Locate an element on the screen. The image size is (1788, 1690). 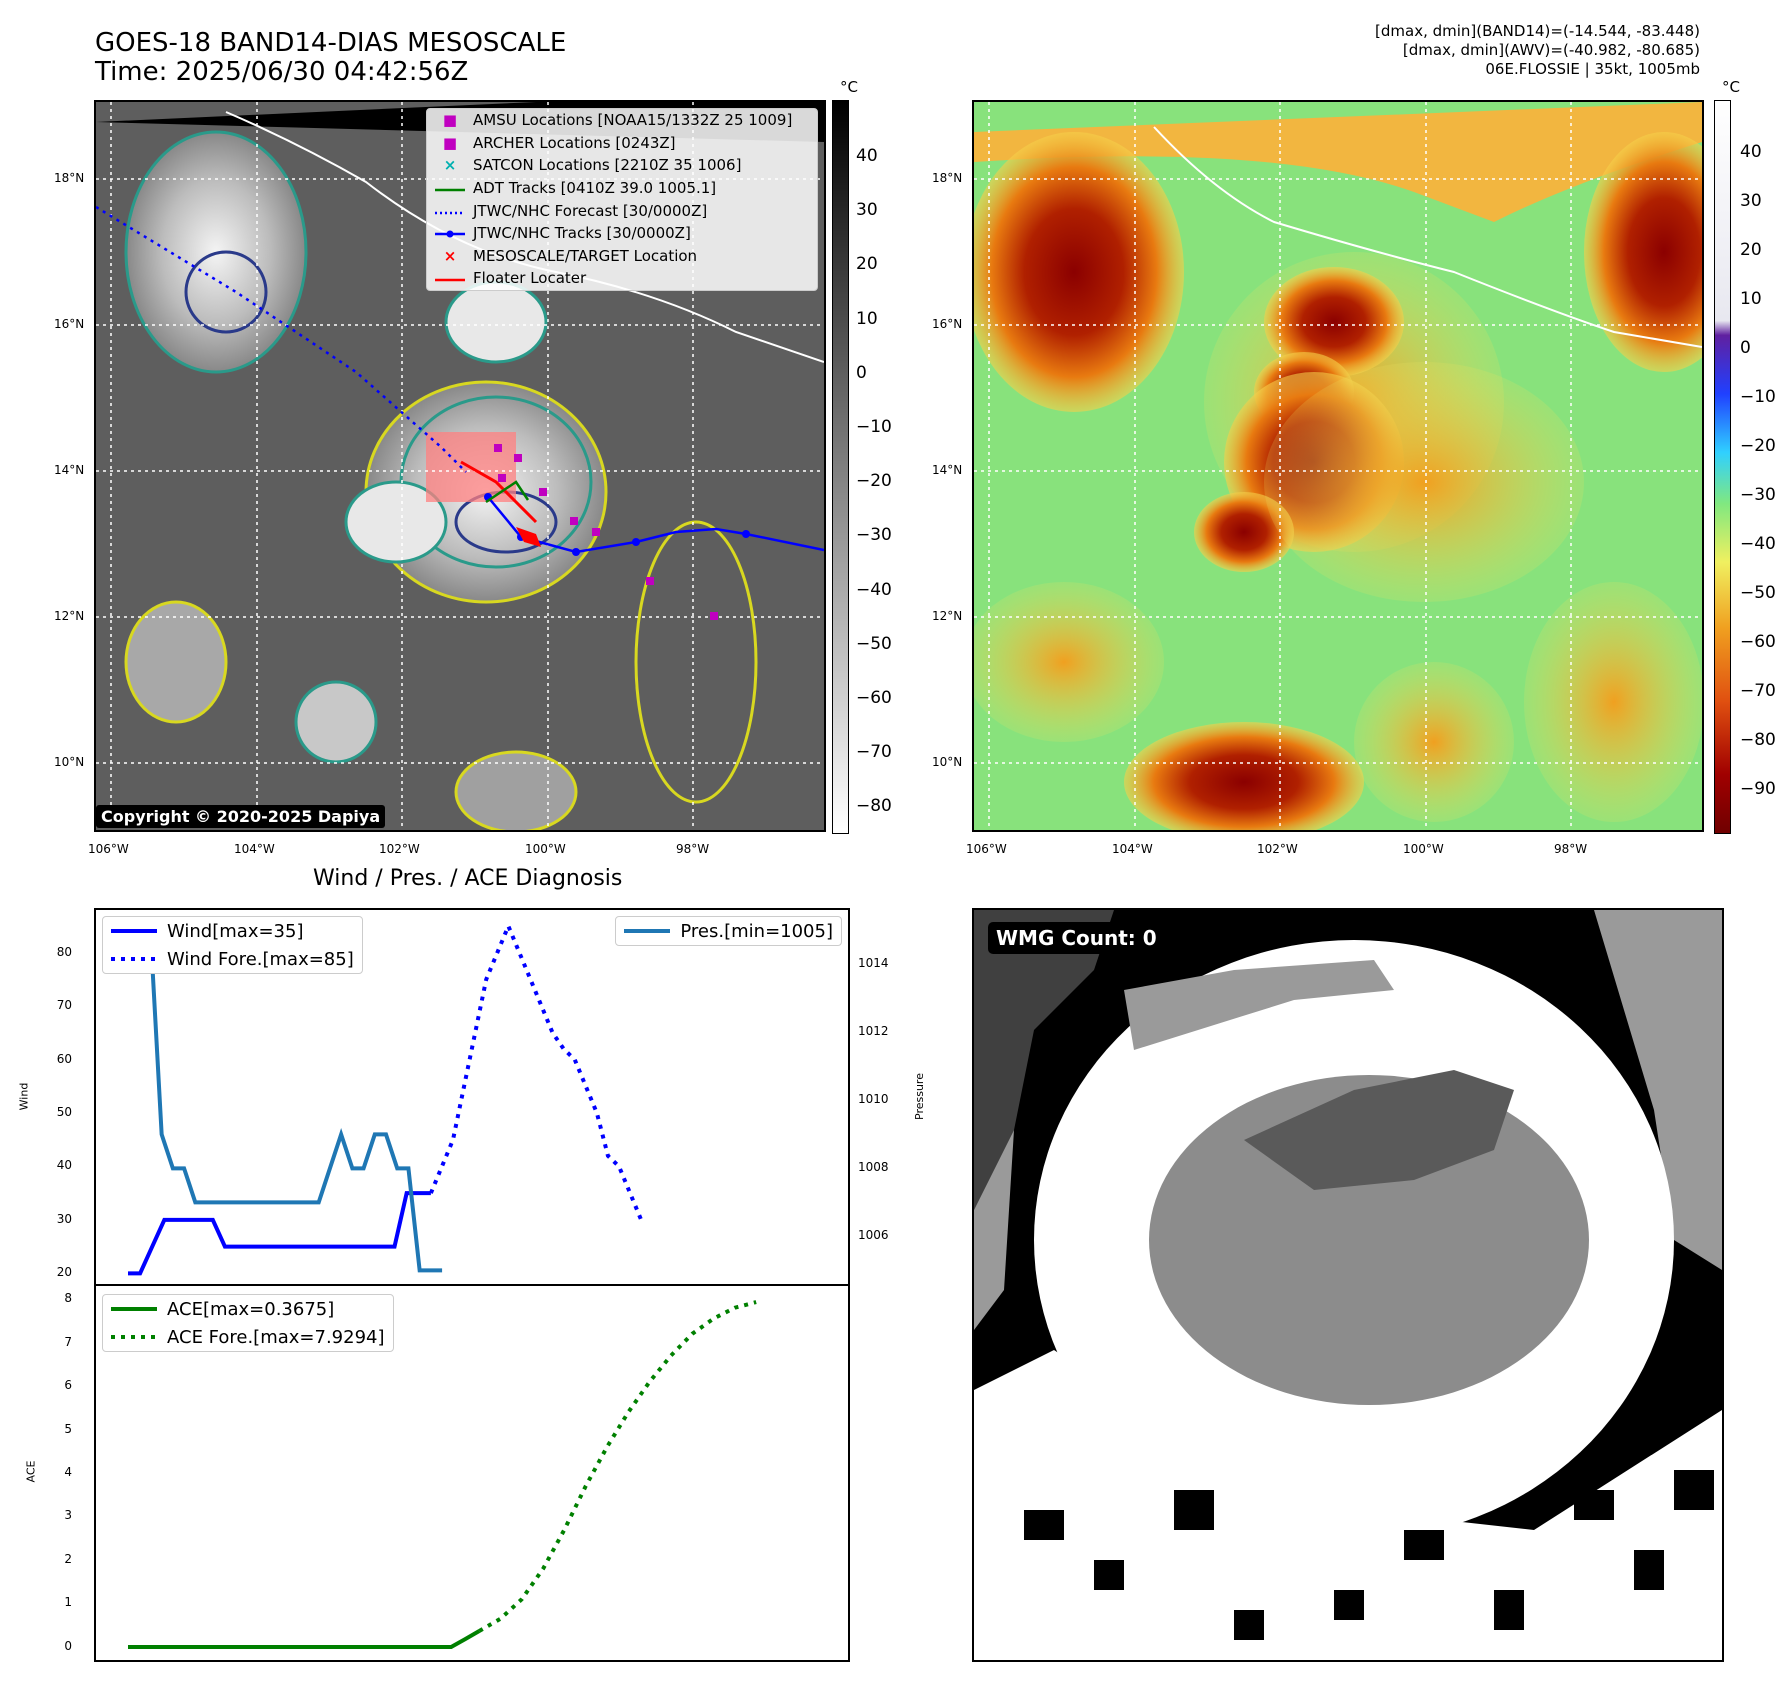
ace-tick: 4 is located at coordinates (68, 1472).